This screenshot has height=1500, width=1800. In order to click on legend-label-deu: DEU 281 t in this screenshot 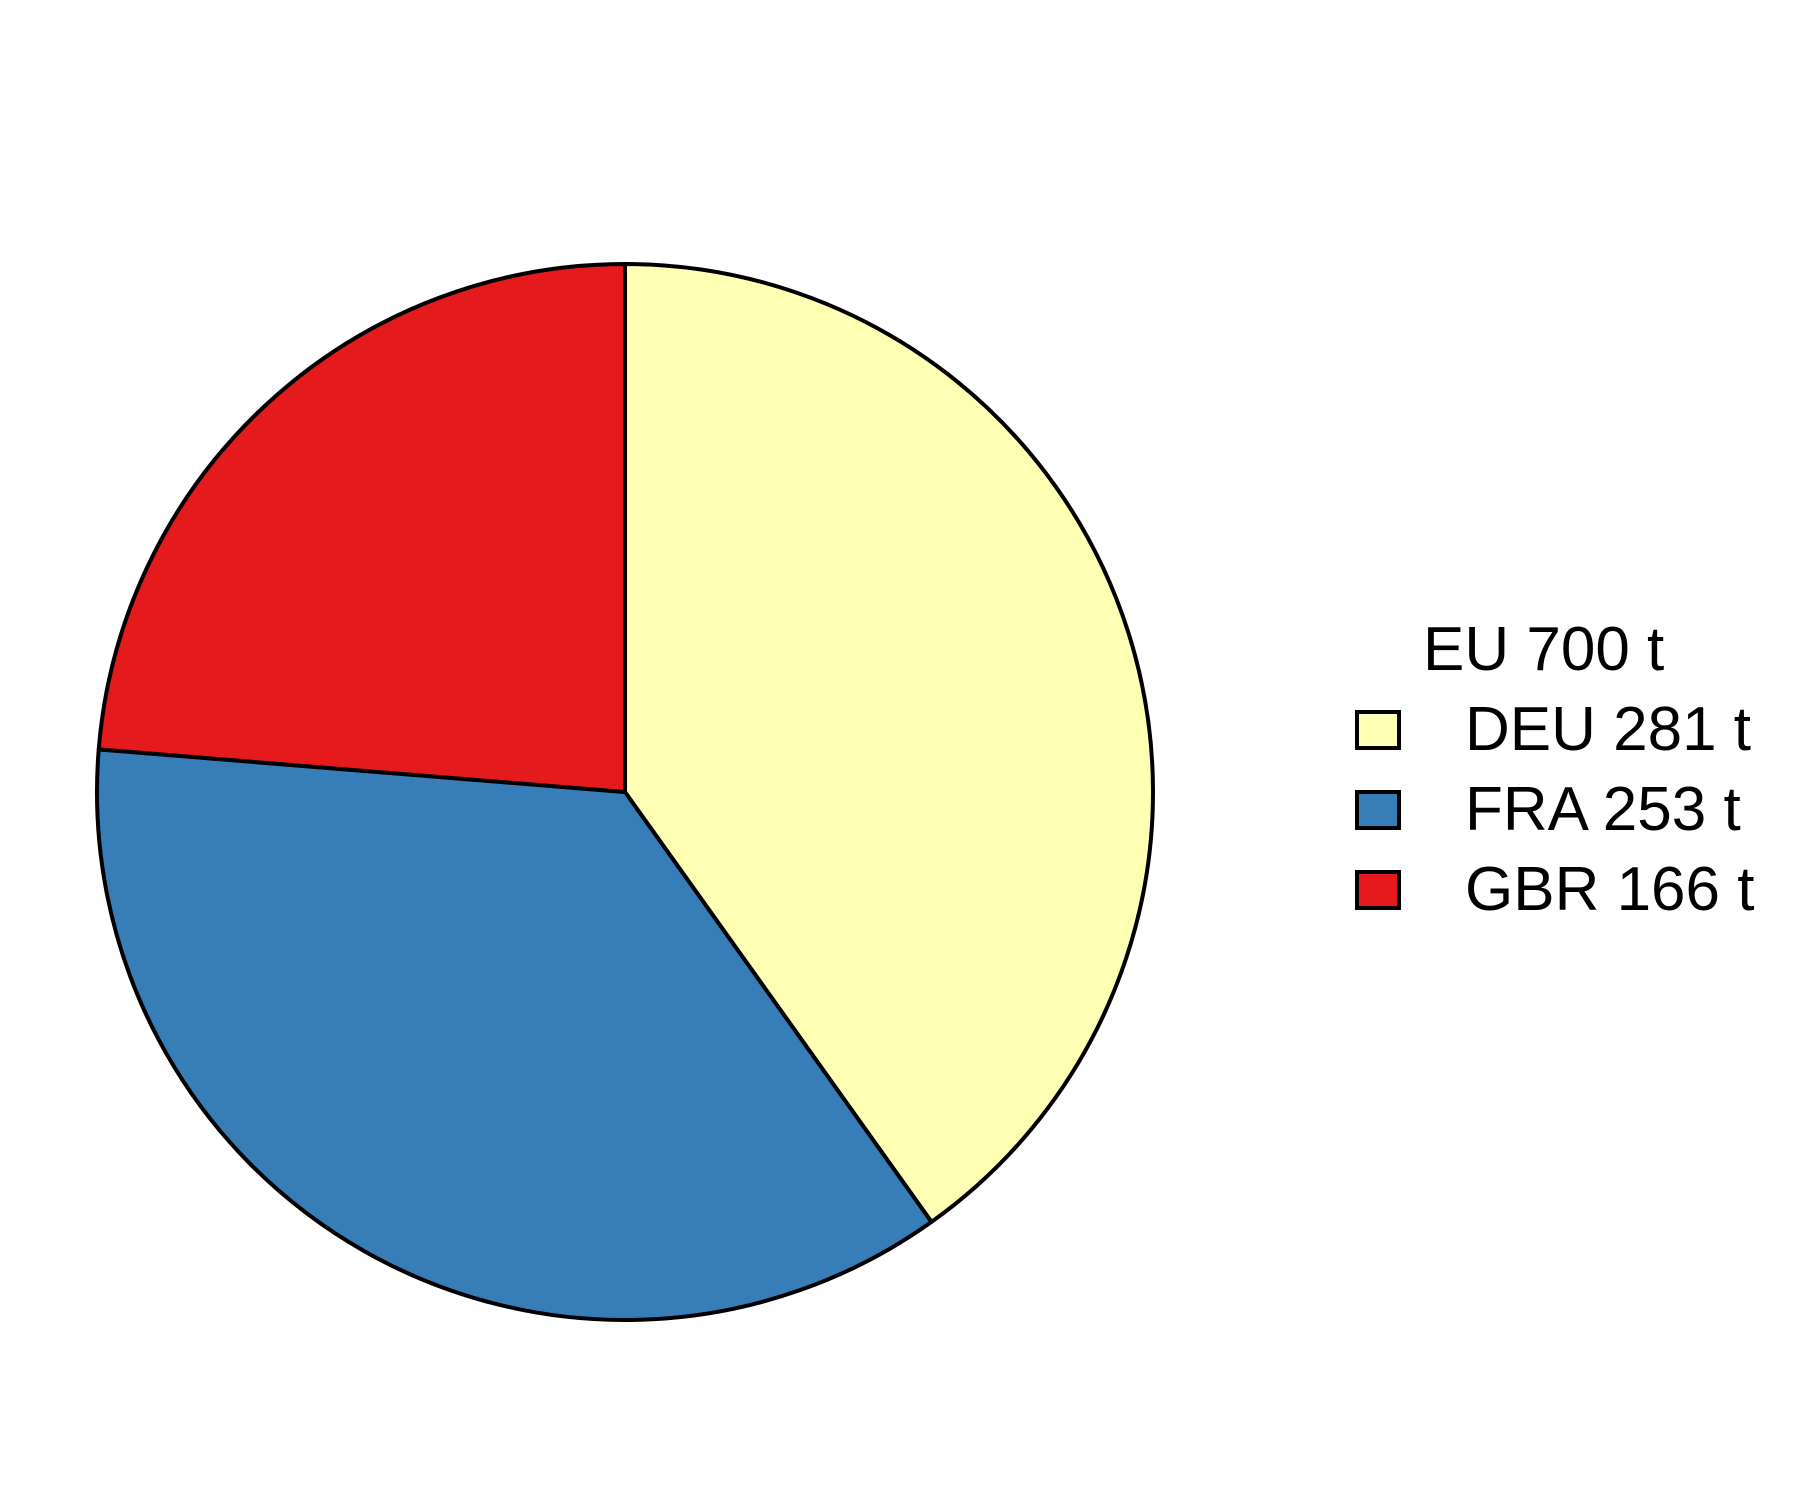, I will do `click(1608, 729)`.